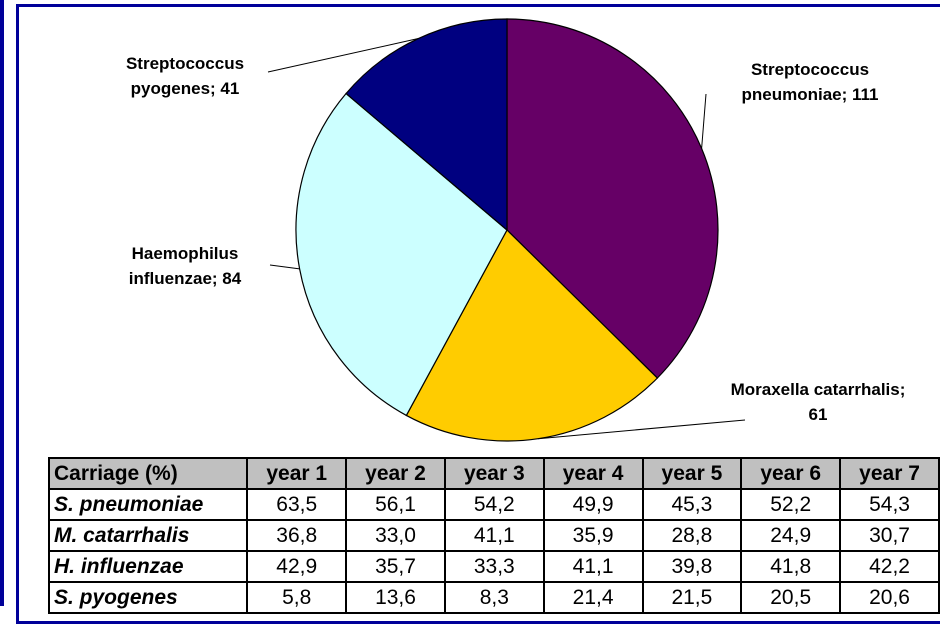 This screenshot has width=940, height=624. What do you see at coordinates (889, 597) in the screenshot?
I see `table-cell: 20,6` at bounding box center [889, 597].